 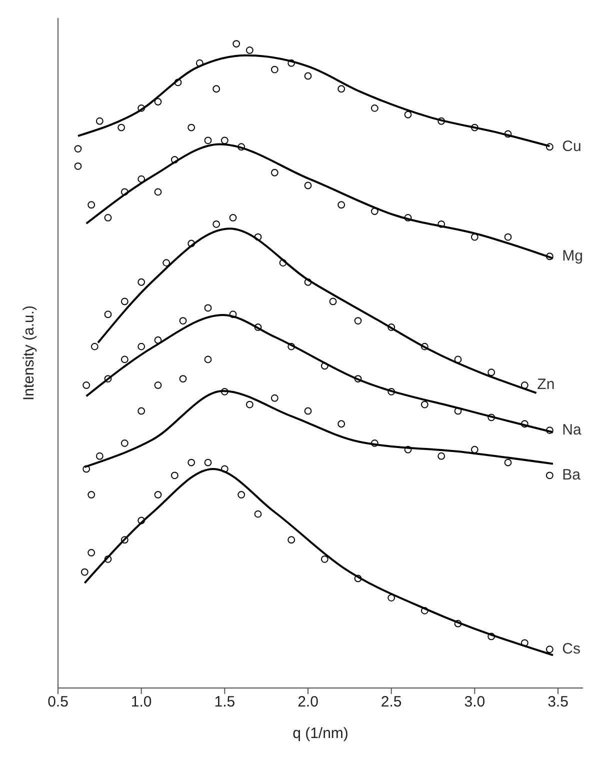 What do you see at coordinates (308, 702) in the screenshot?
I see `x-tick-label: 2.0` at bounding box center [308, 702].